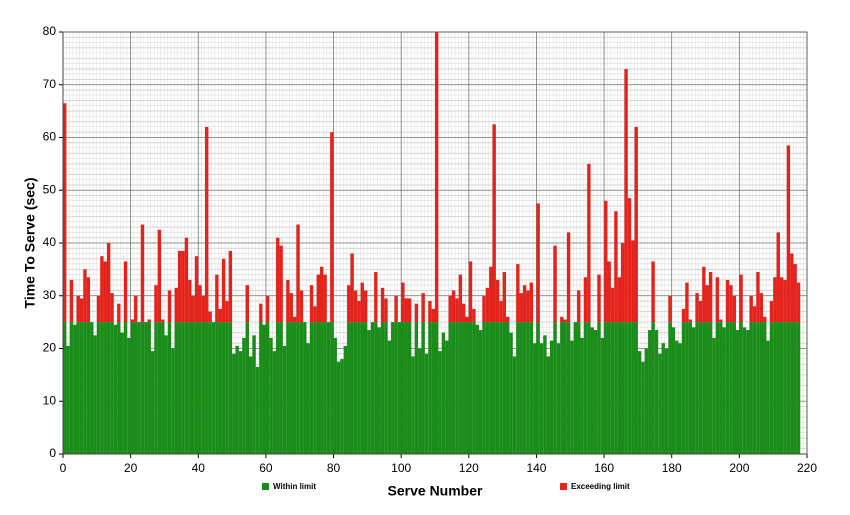  Describe the element at coordinates (50, 348) in the screenshot. I see `y-tick-label: 20` at that location.